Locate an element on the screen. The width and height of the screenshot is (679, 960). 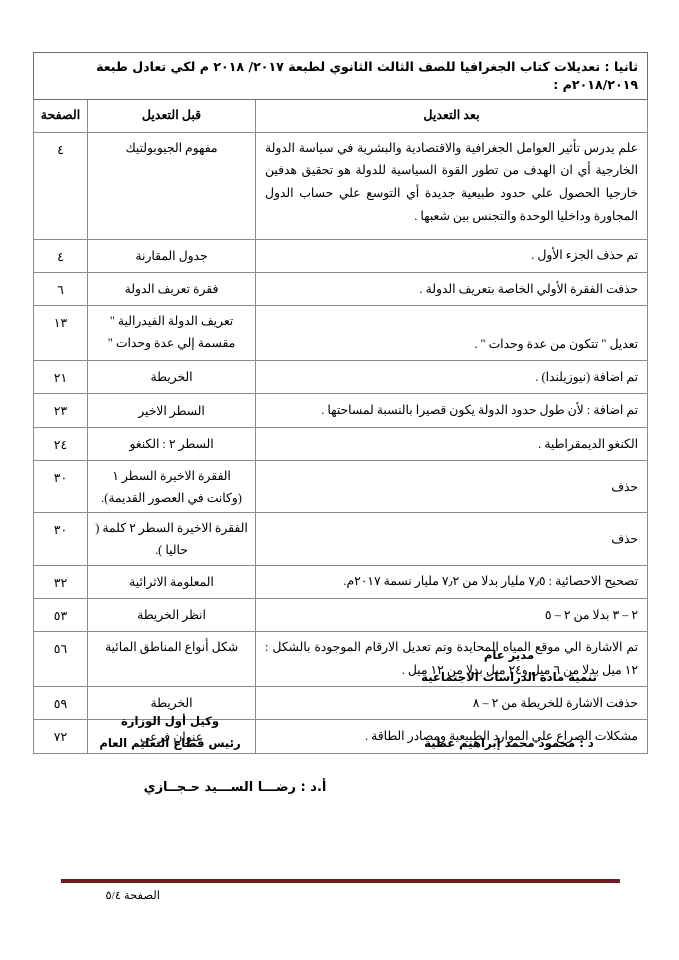
cell-page: ٢٤ is located at coordinates (60, 444).